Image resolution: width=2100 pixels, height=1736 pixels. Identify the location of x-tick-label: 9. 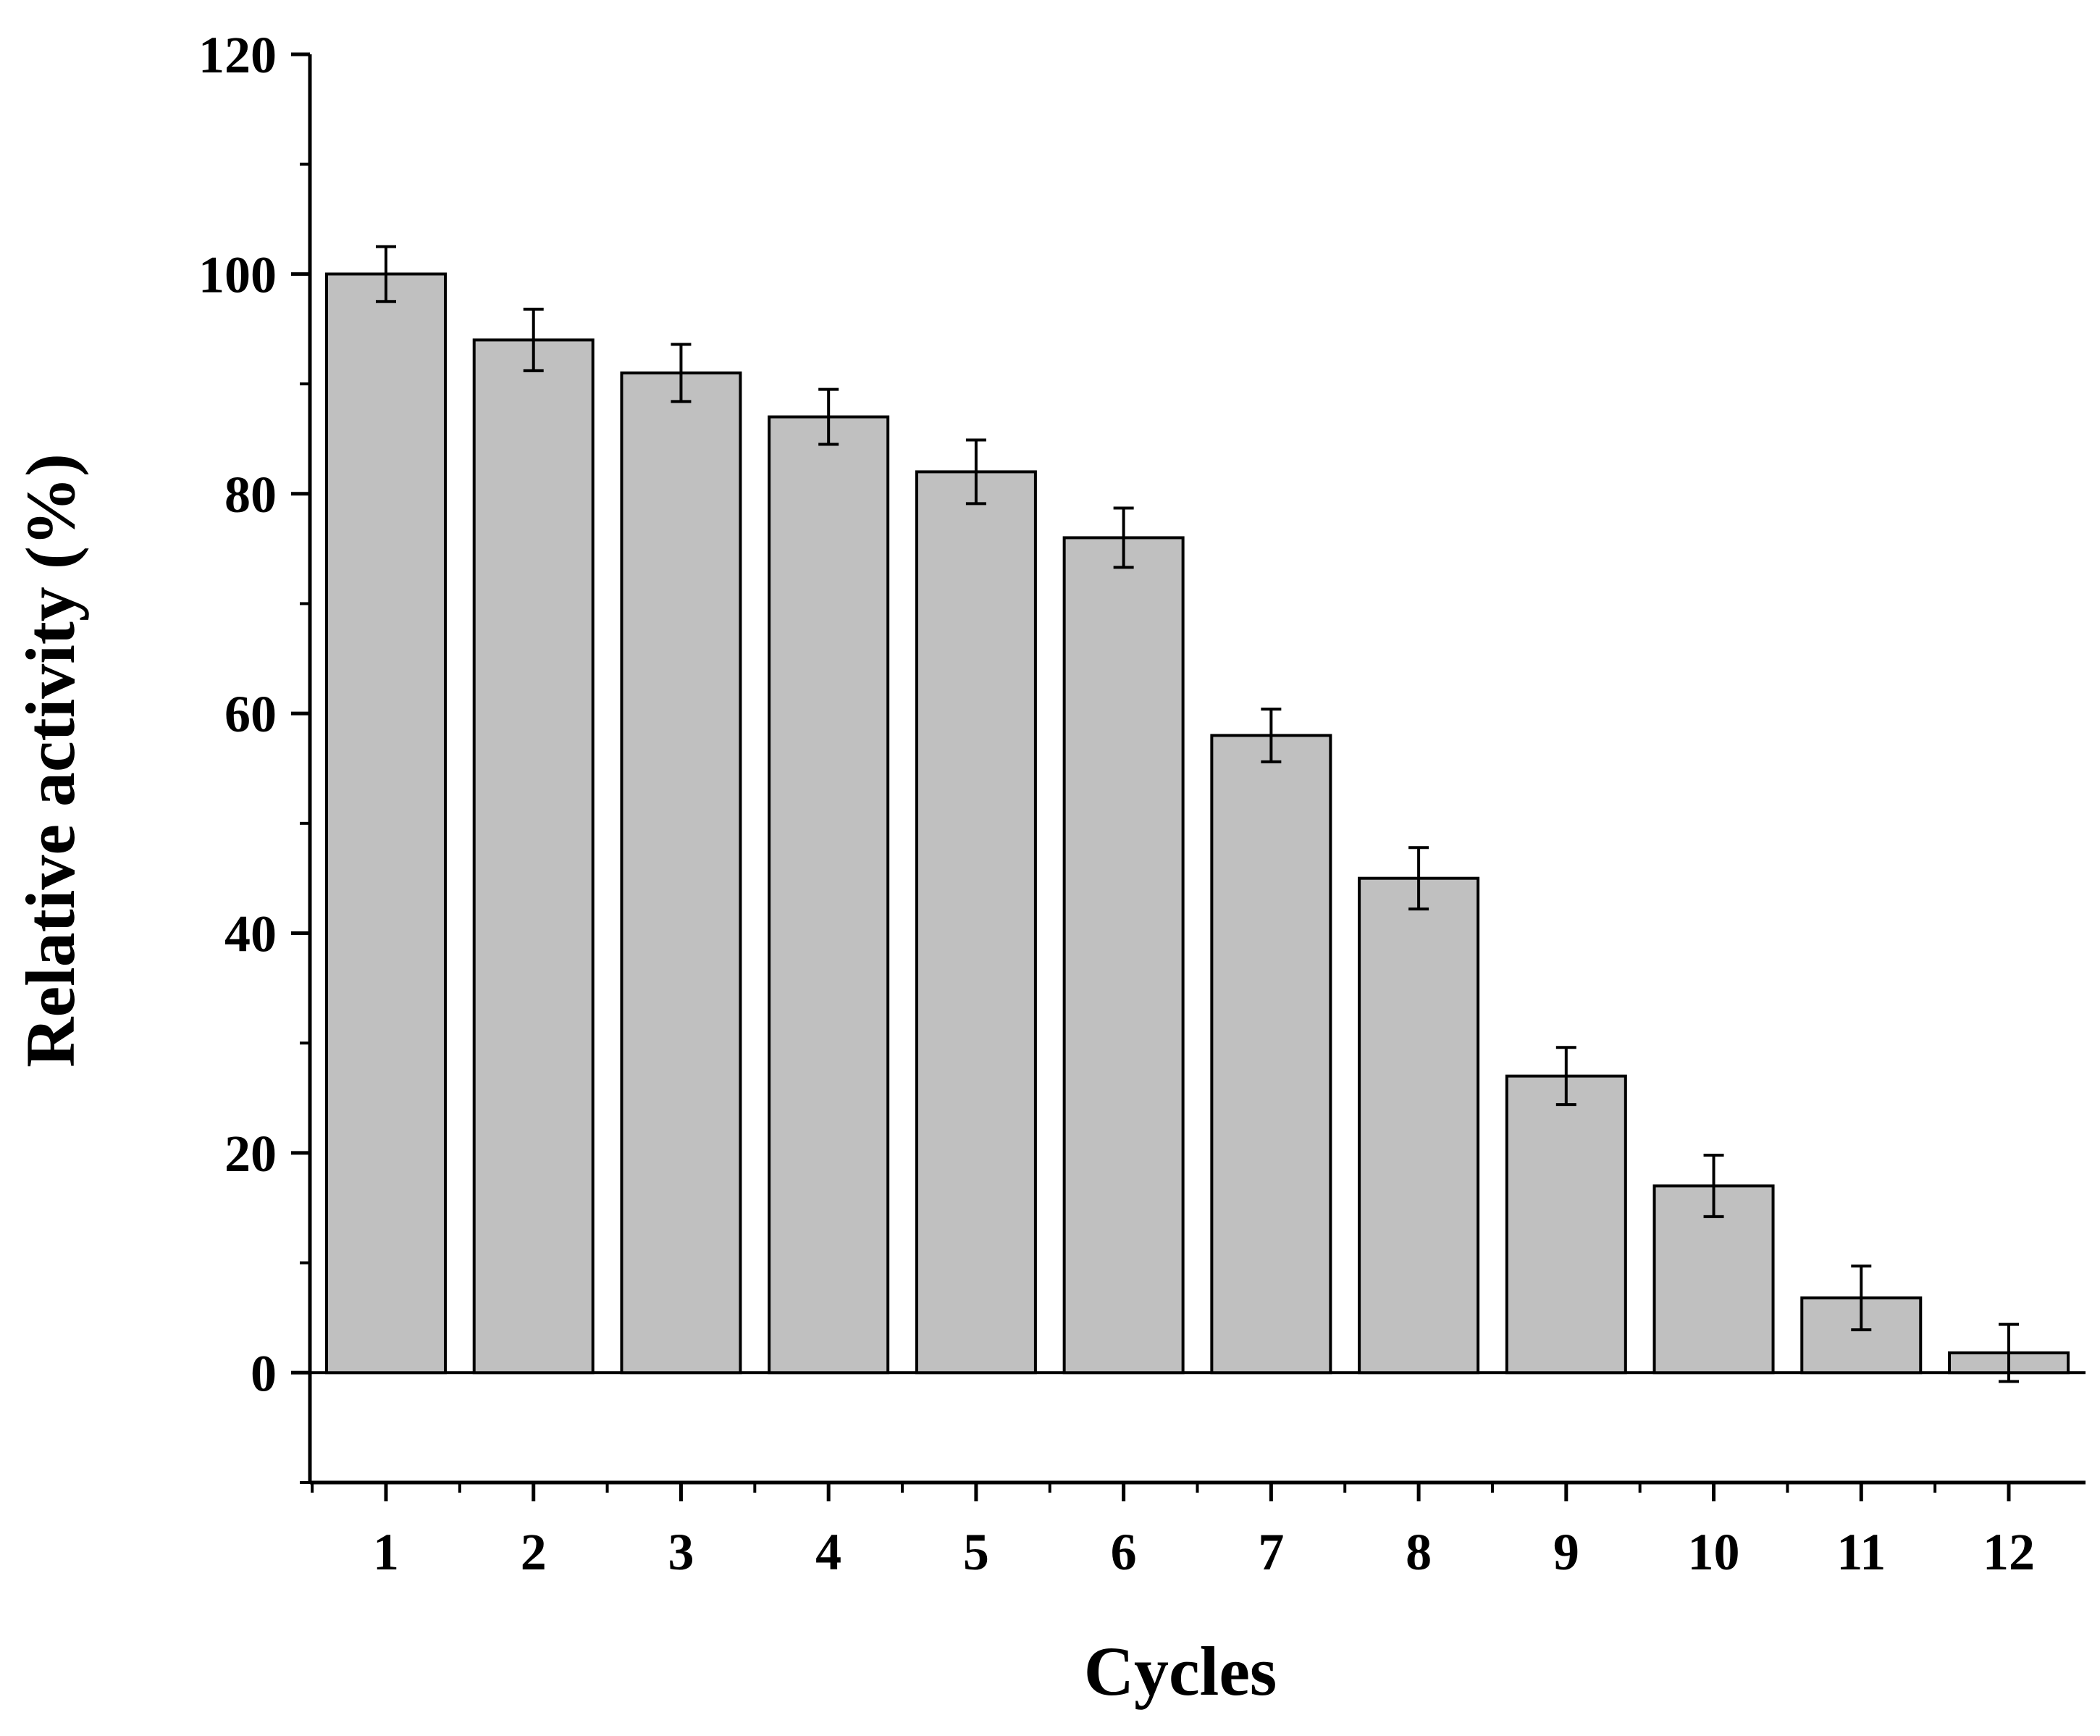
(1566, 1552).